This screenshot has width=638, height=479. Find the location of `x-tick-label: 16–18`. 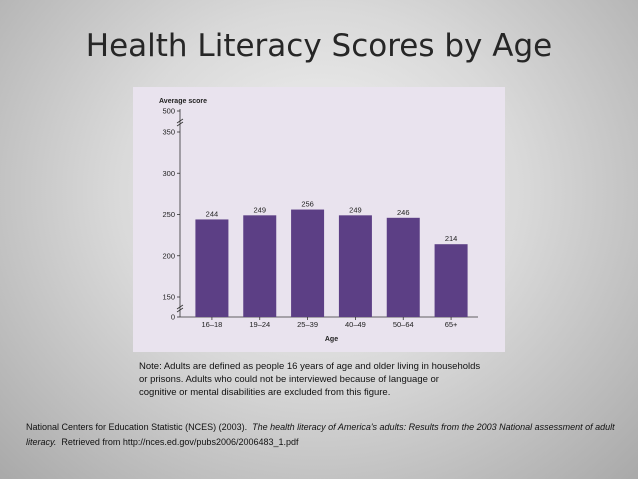

x-tick-label: 16–18 is located at coordinates (211, 324).